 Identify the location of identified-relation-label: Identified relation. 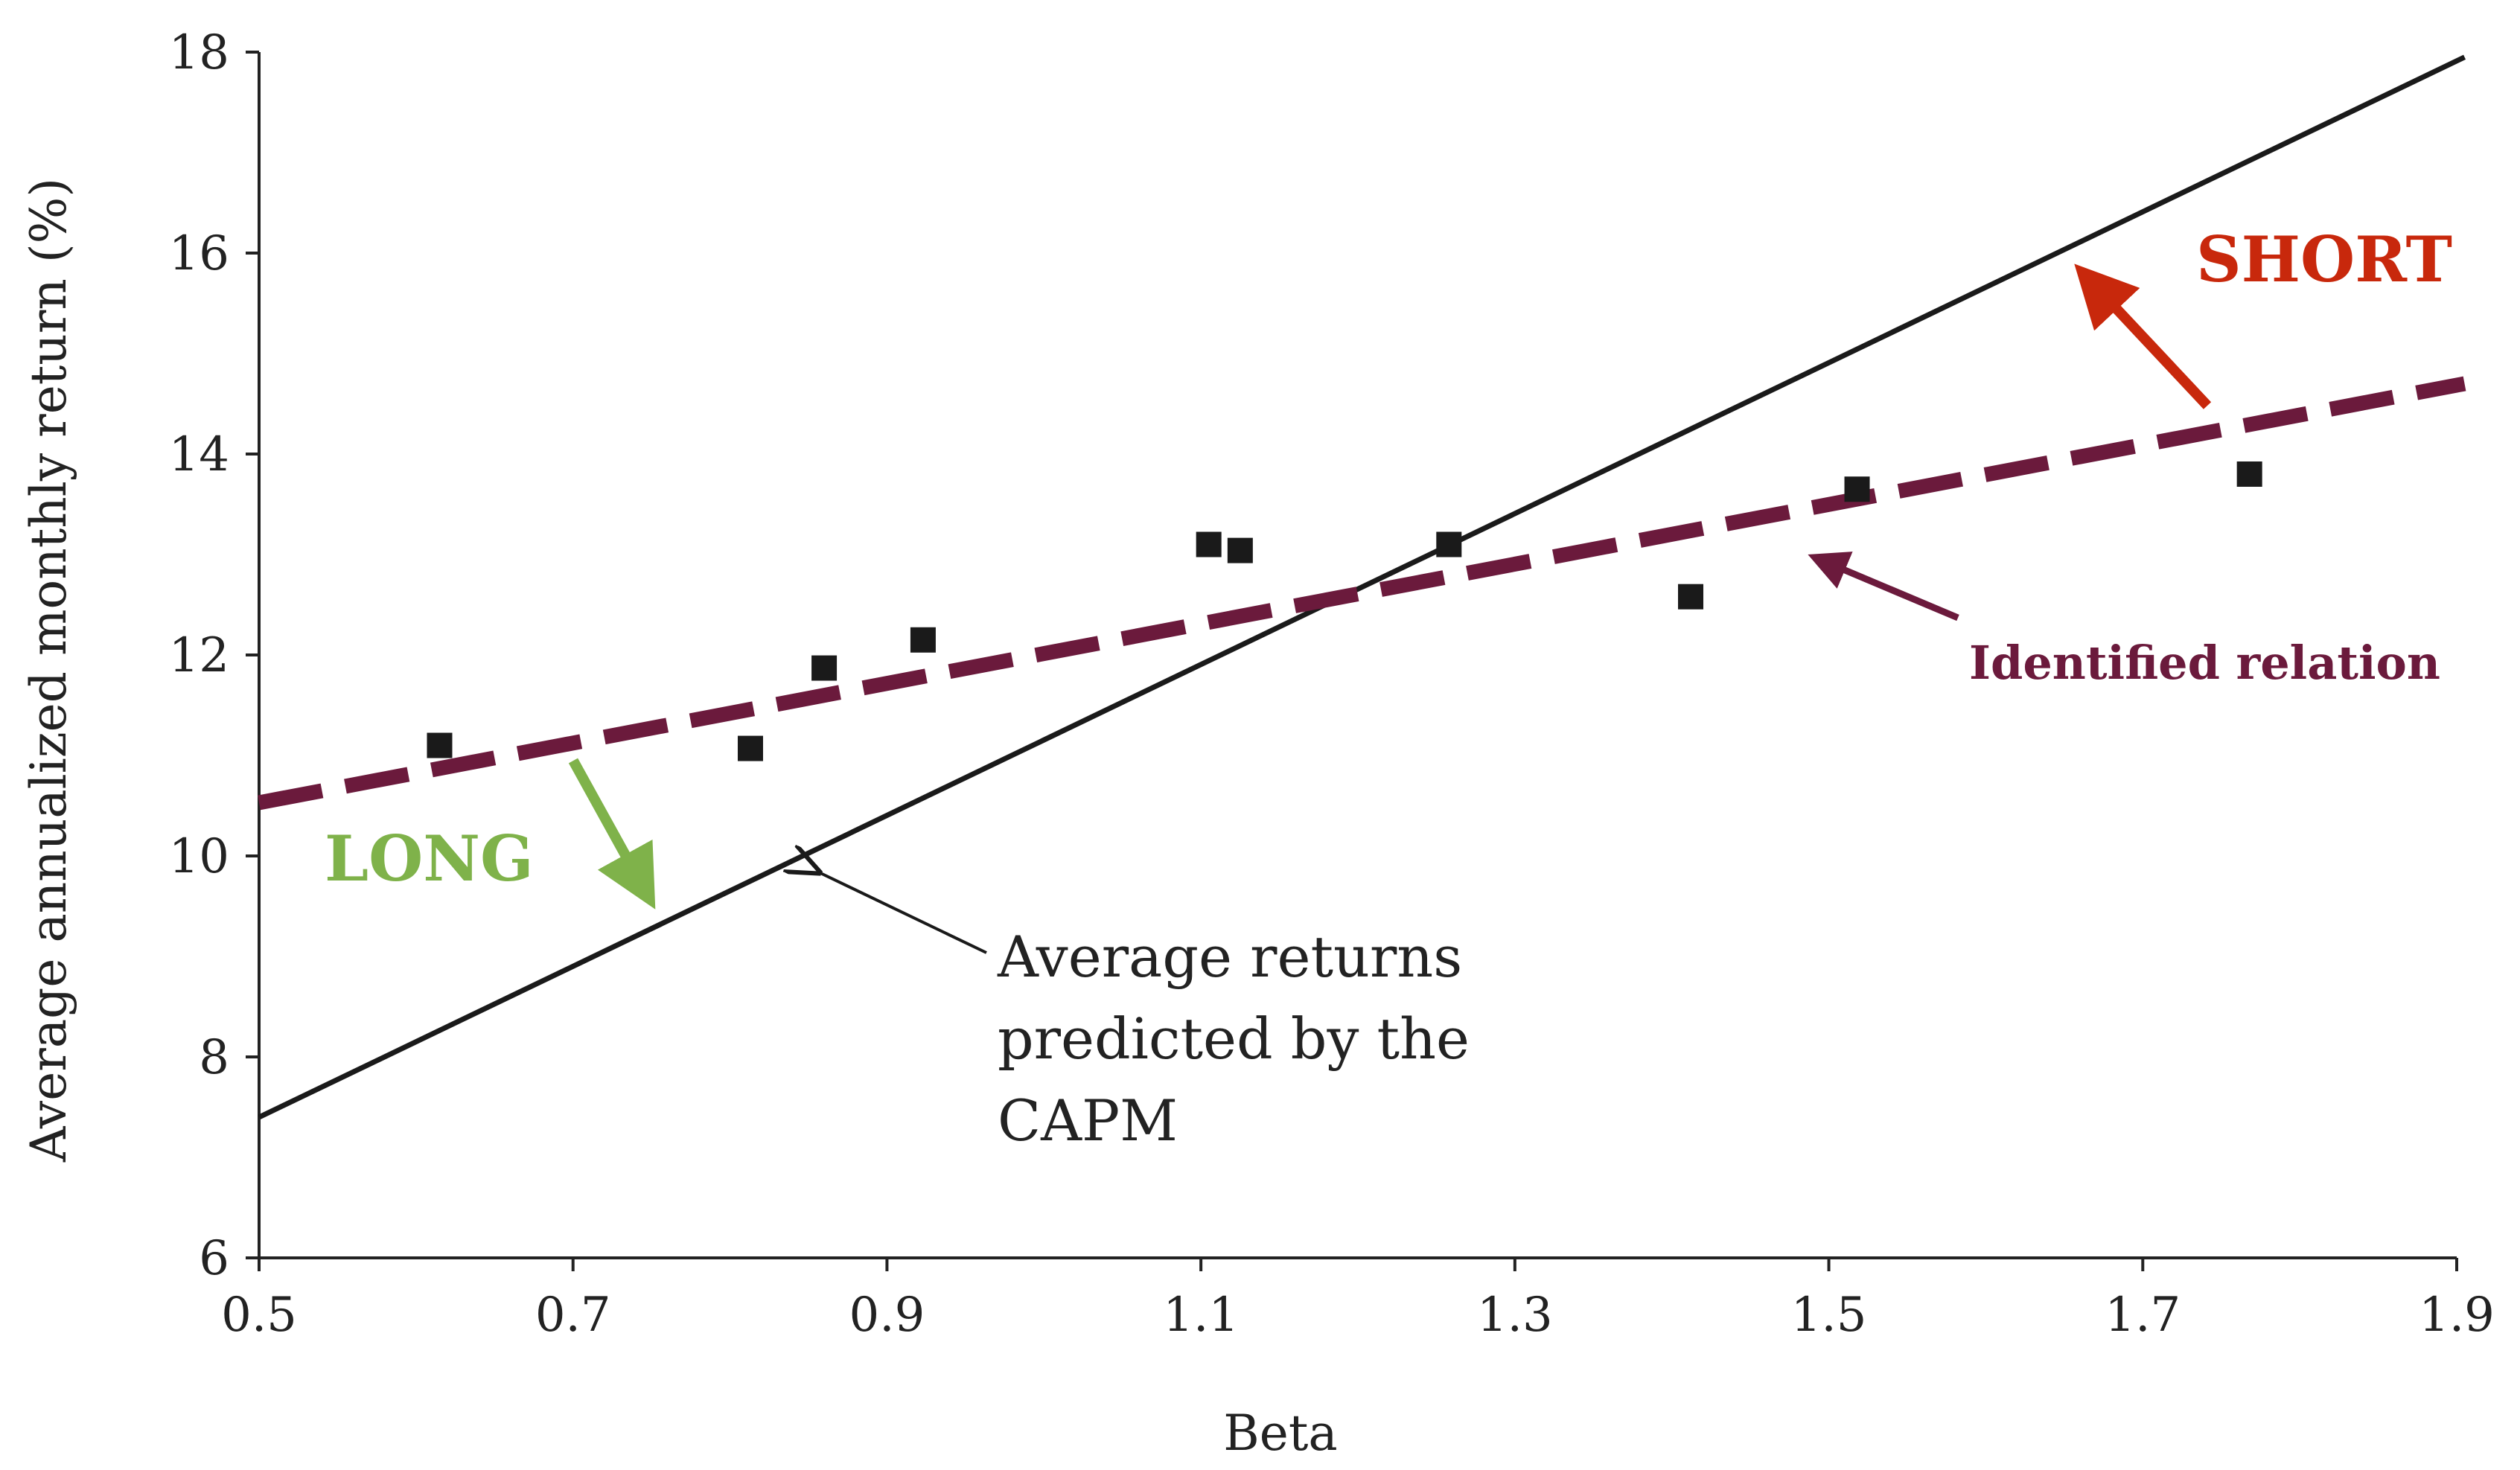
(2204, 663).